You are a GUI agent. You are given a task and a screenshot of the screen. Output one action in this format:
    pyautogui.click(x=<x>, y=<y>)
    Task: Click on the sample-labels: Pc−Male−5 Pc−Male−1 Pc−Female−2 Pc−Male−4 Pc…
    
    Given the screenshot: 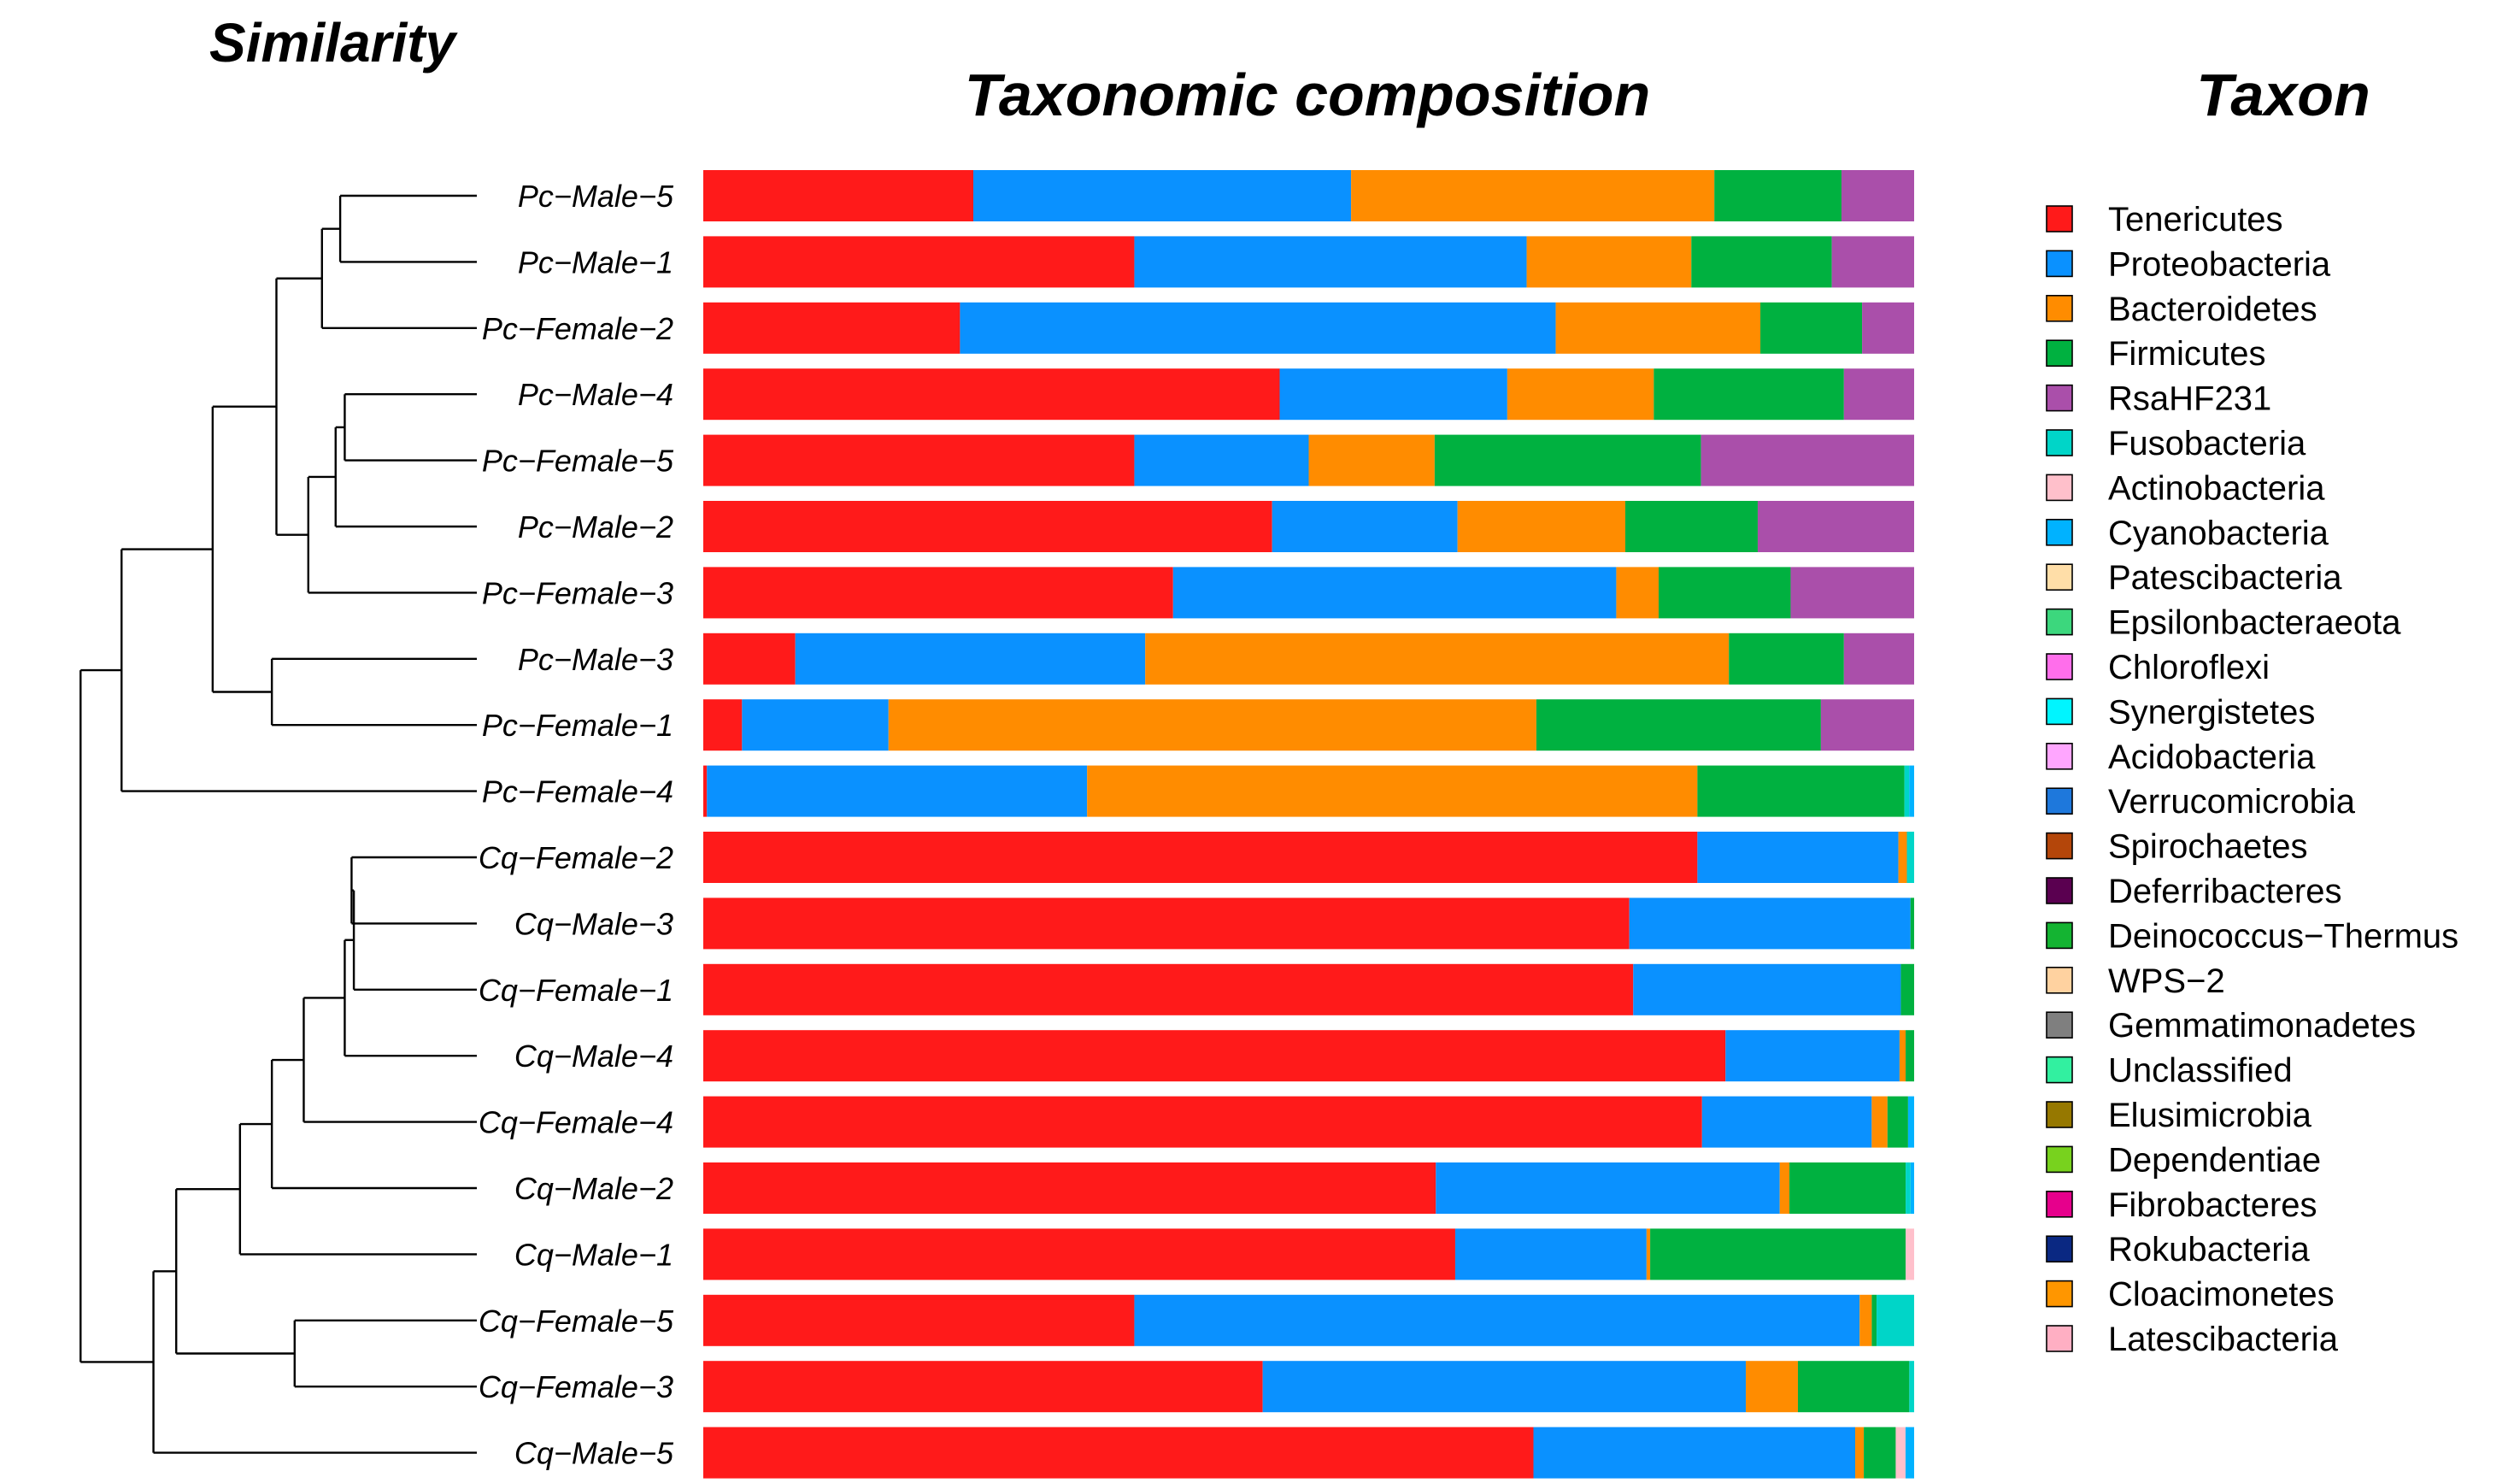 What is the action you would take?
    pyautogui.click(x=576, y=825)
    